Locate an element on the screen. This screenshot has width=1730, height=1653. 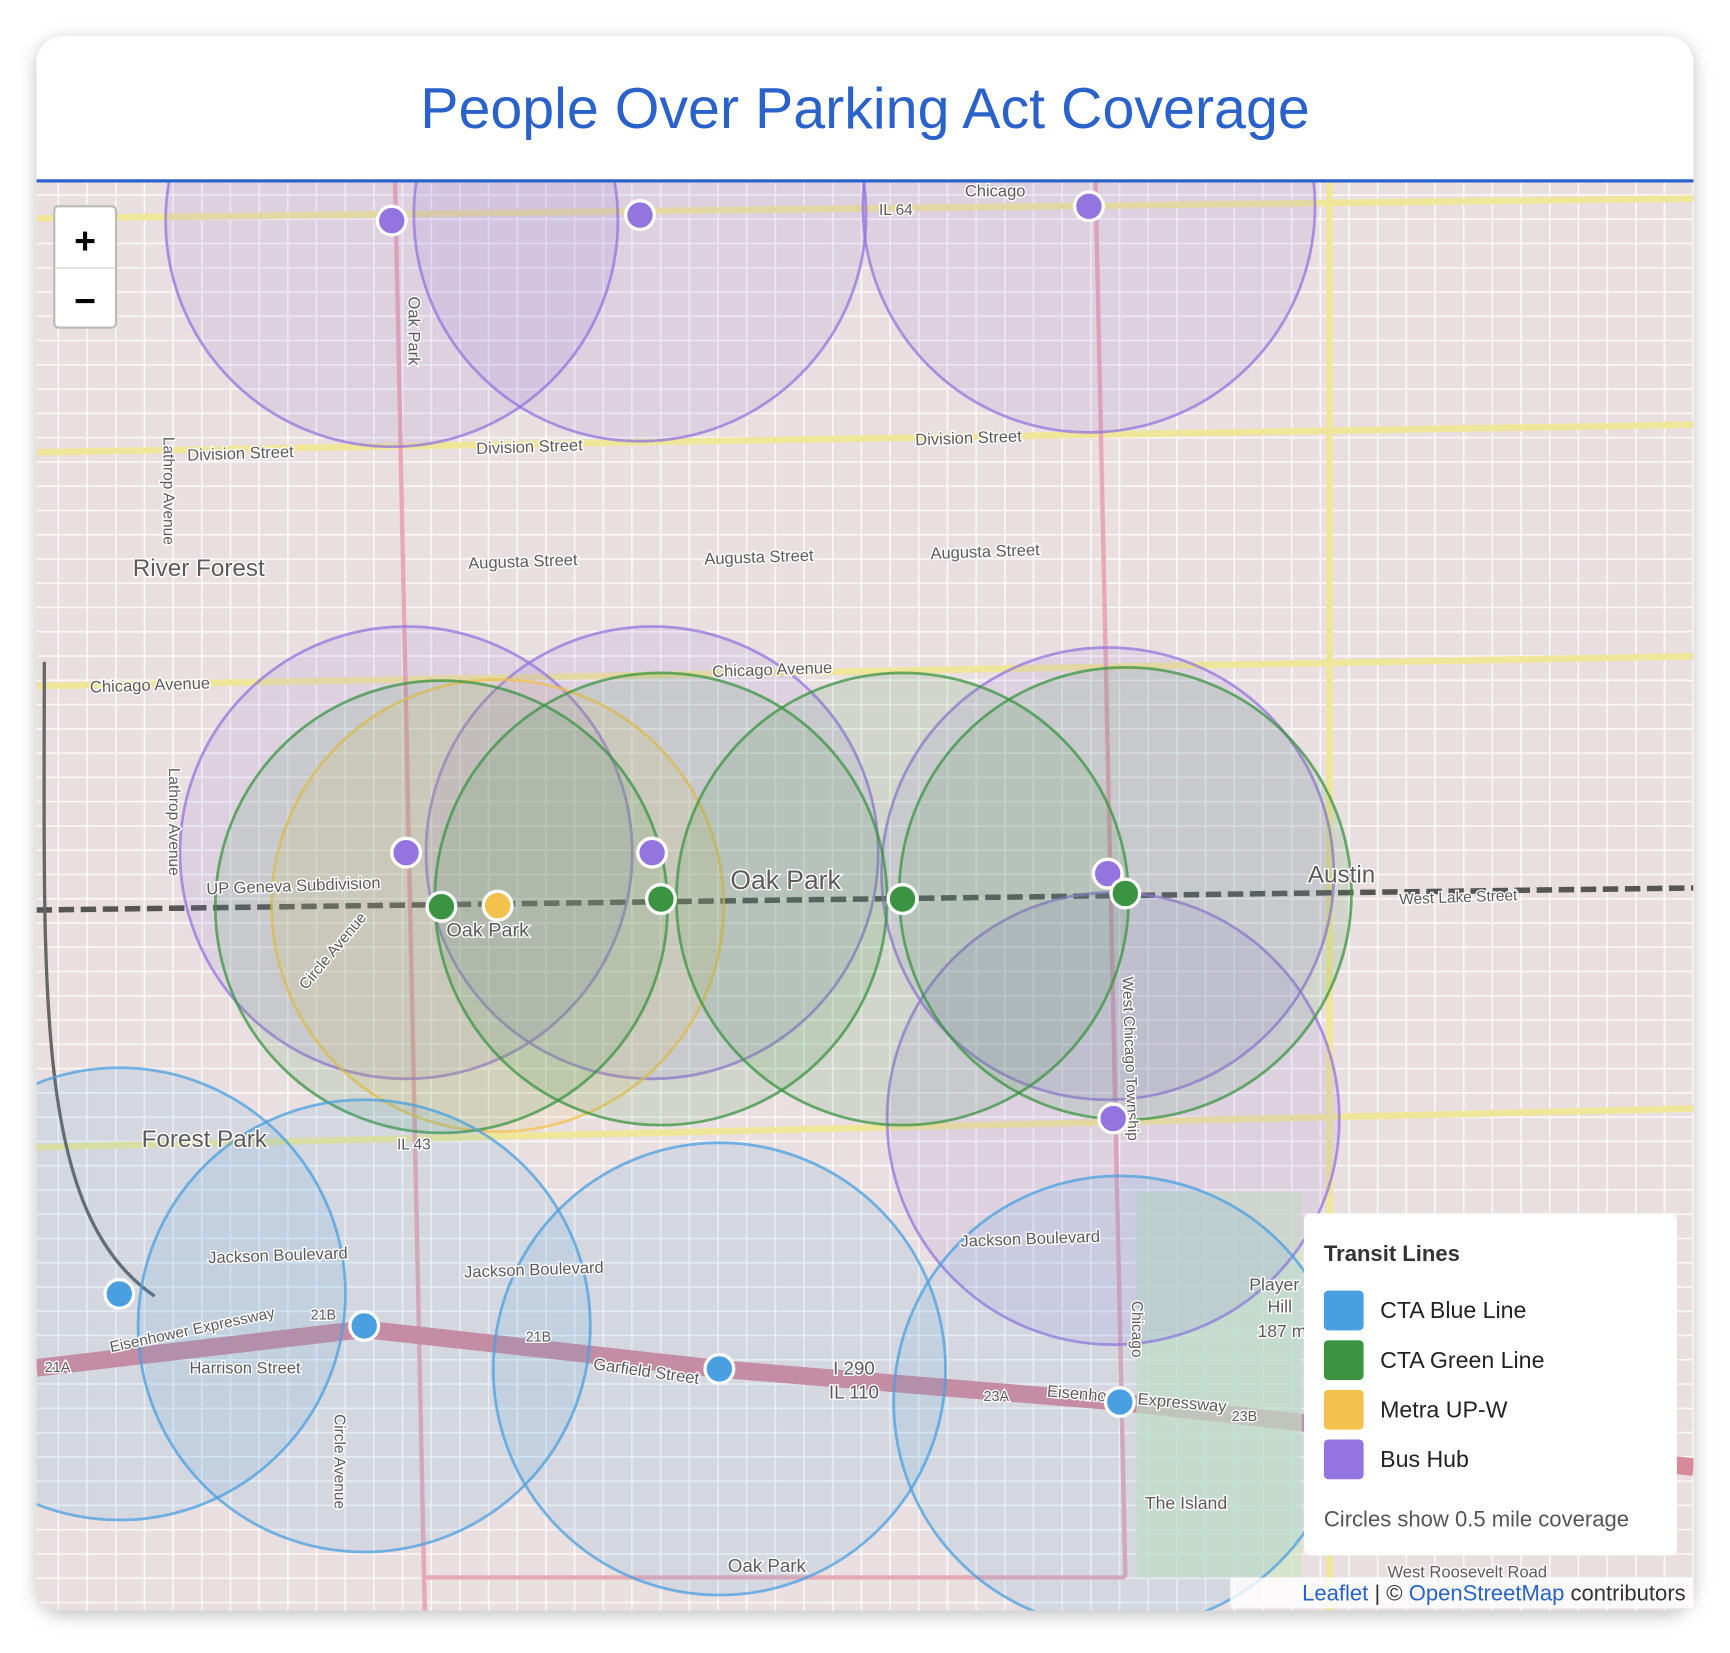
map-label: Hill is located at coordinates (1280, 1307).